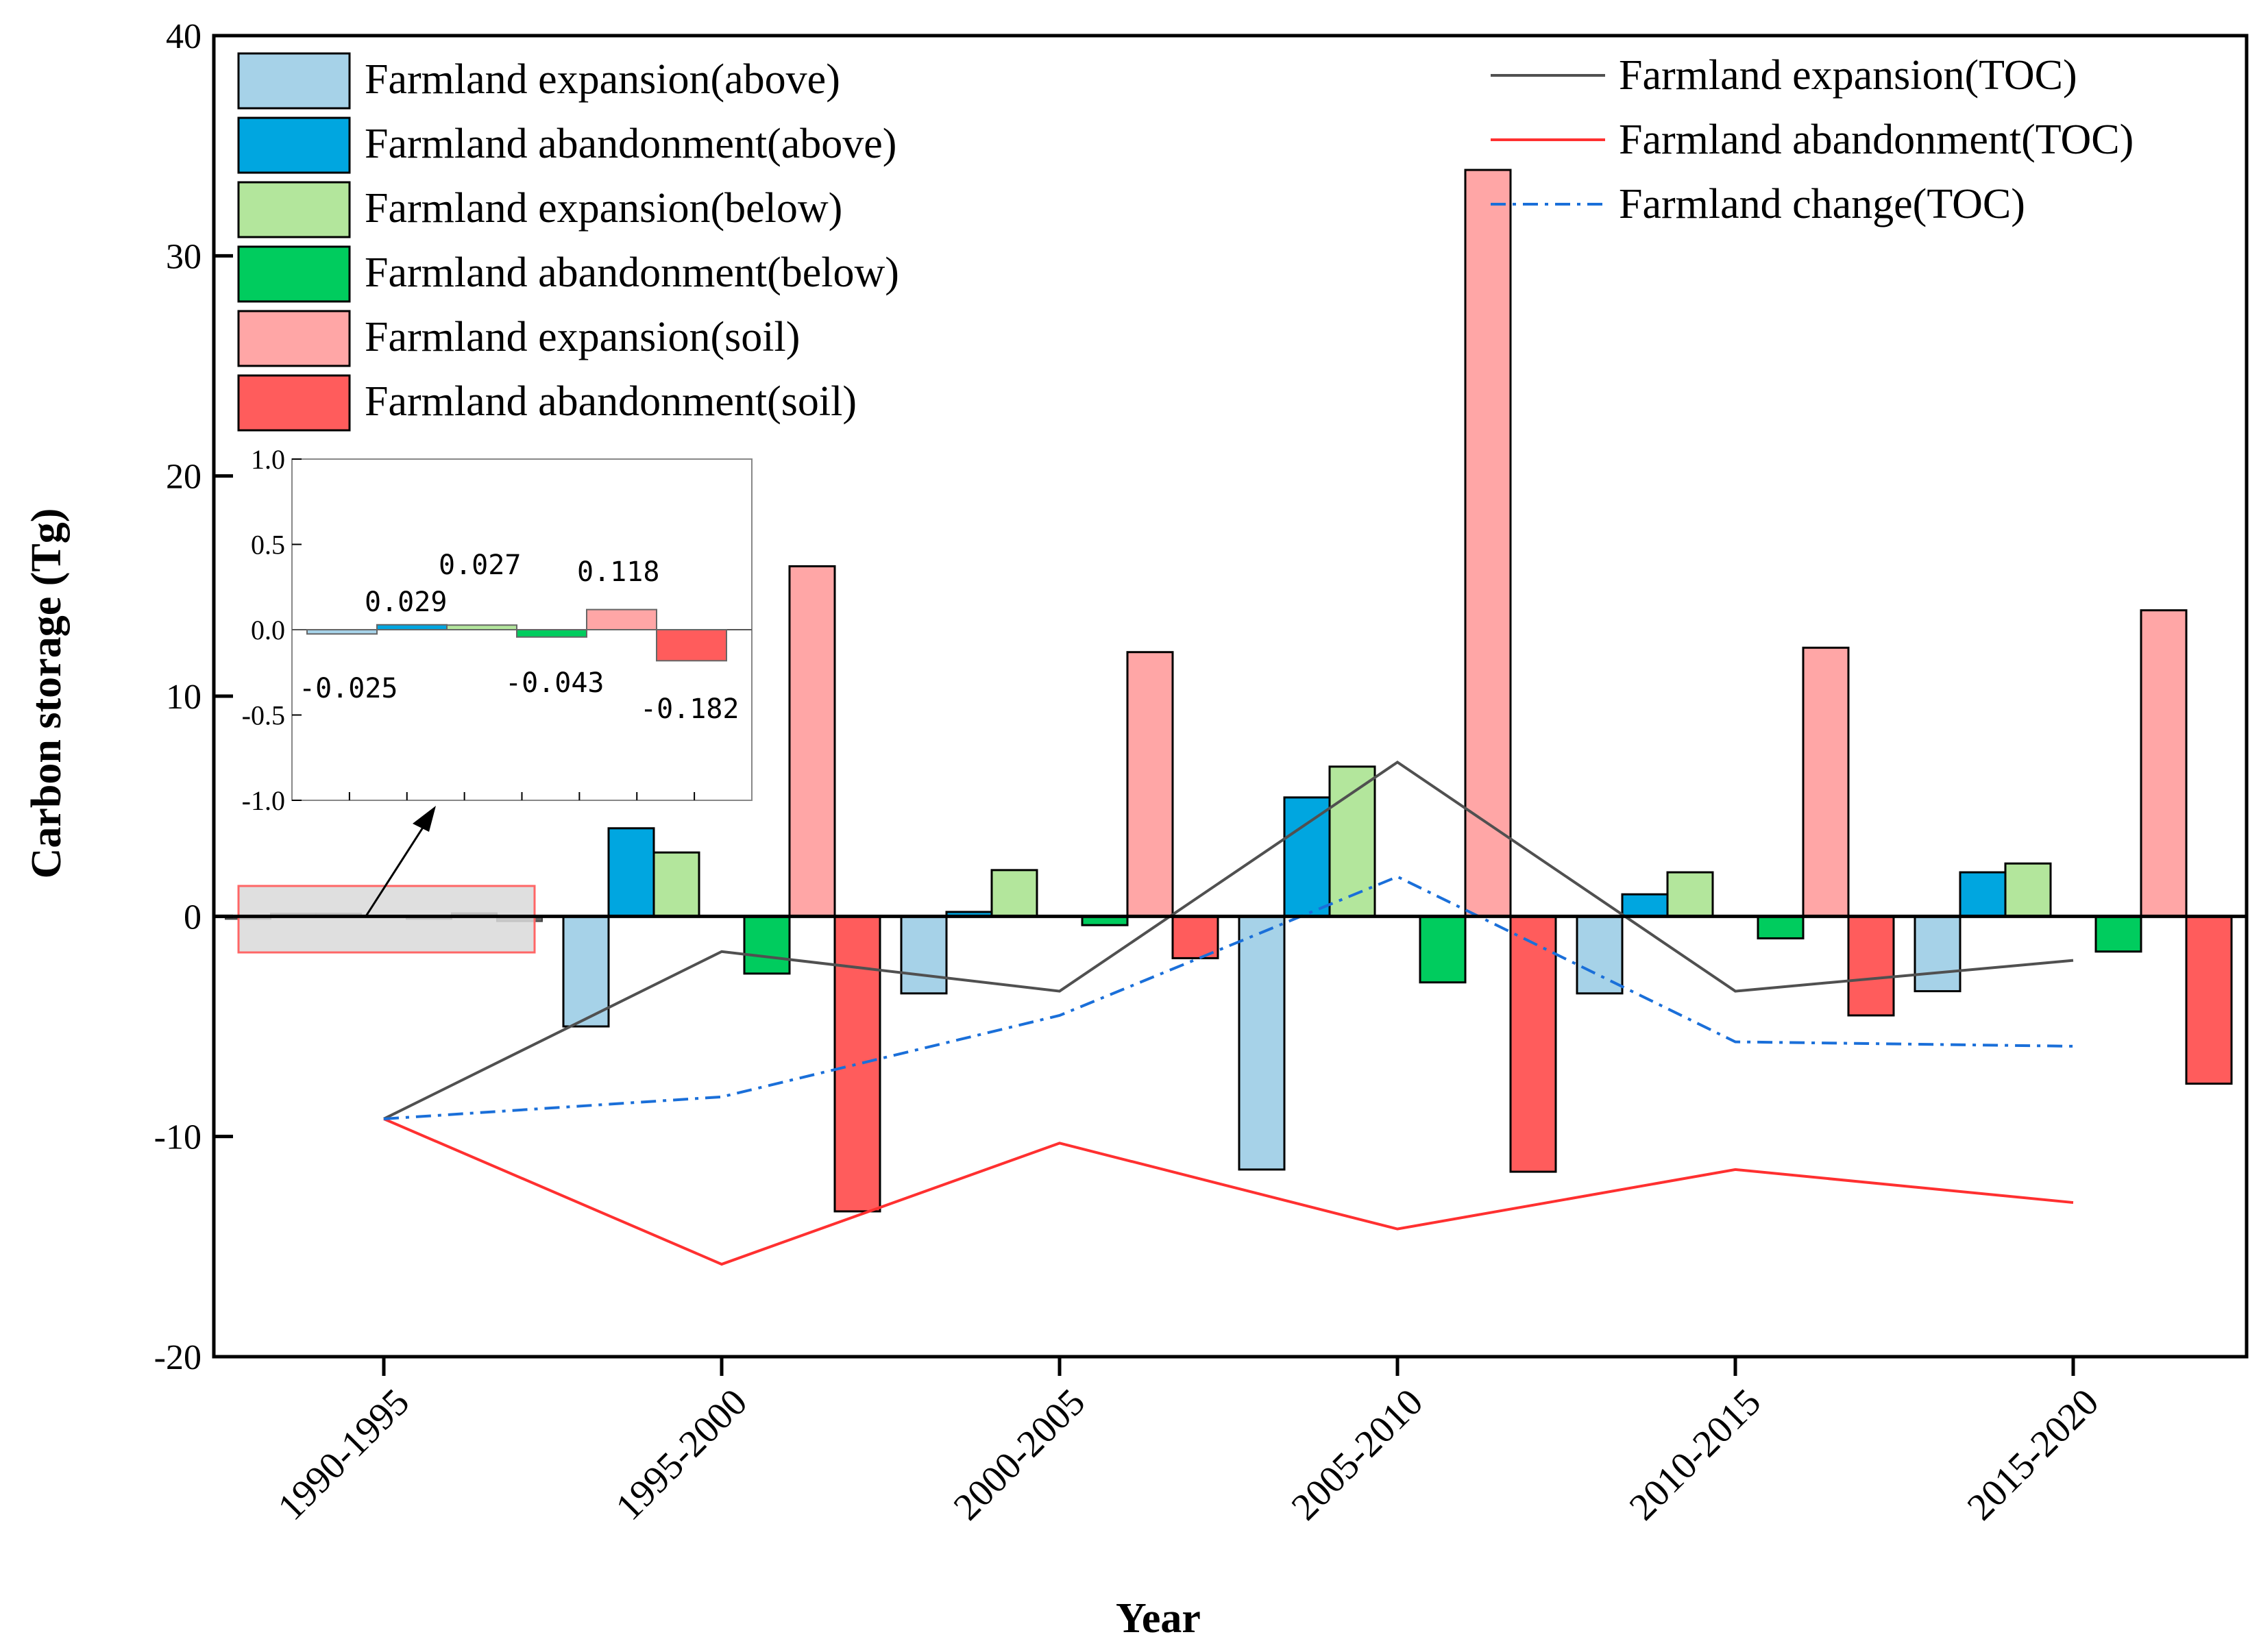  I want to click on y-axis-title: Carbon storage (Tg), so click(47, 693).